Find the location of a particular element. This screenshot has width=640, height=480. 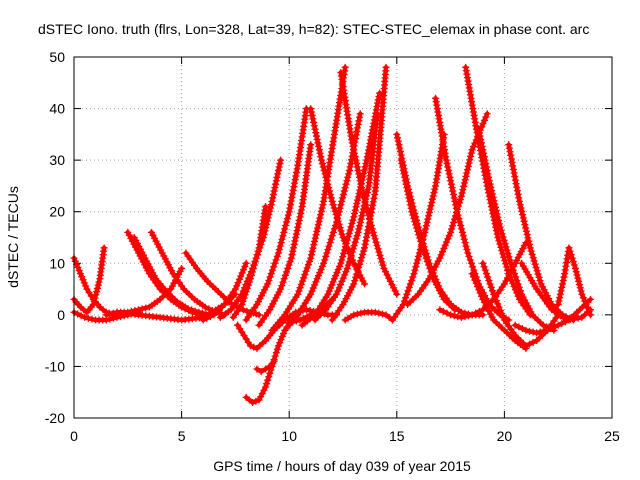

y-tick-label: 30 is located at coordinates (57, 160).